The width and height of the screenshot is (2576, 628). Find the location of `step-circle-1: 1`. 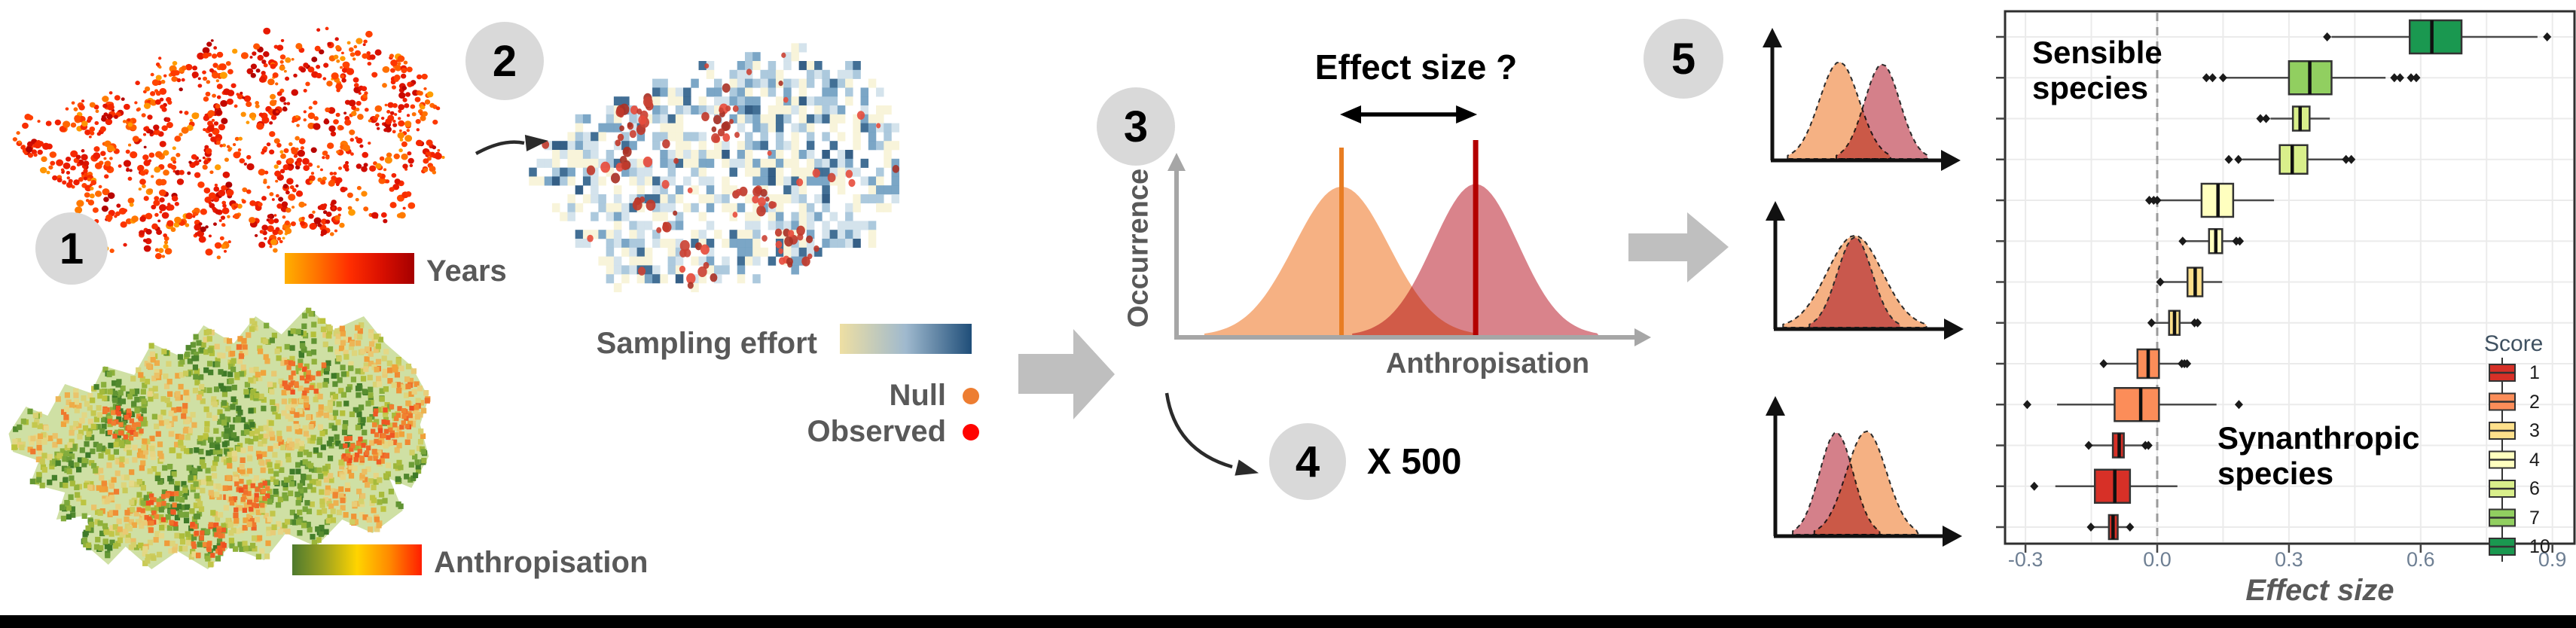

step-circle-1: 1 is located at coordinates (71, 248).